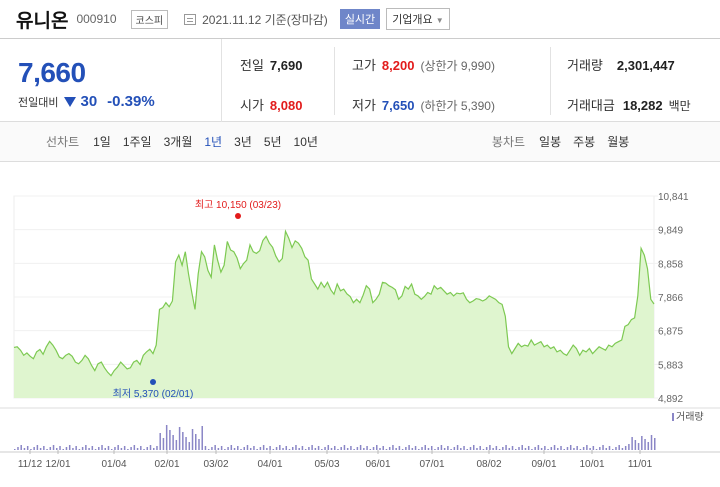 This screenshot has width=720, height=487. Describe the element at coordinates (543, 464) in the screenshot. I see `x-tick-label: 09/01` at that location.